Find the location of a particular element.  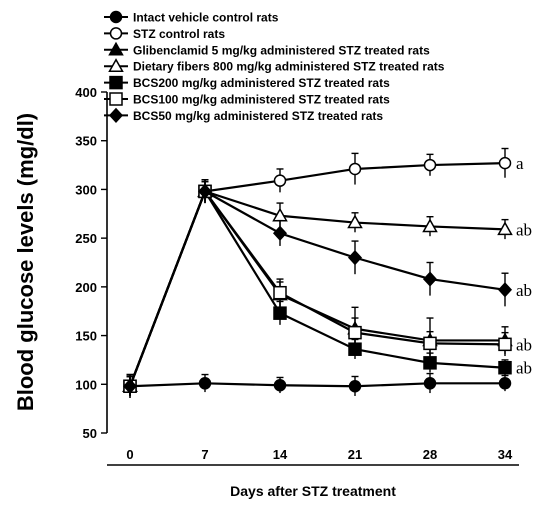

x-tick-label: 0 is located at coordinates (129, 454).